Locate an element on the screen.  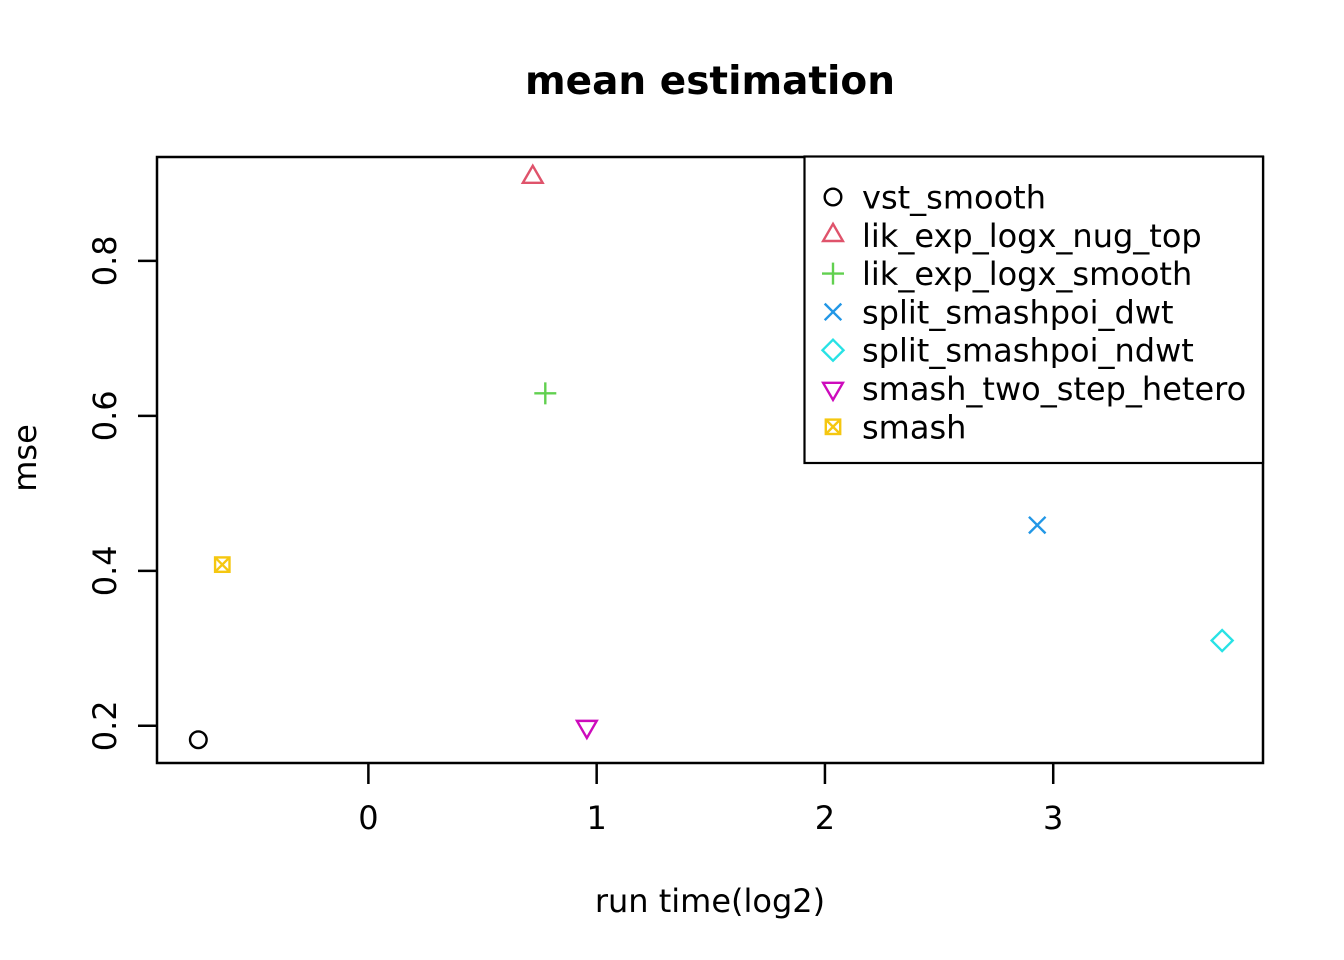
legend-label: smash is located at coordinates (914, 427).